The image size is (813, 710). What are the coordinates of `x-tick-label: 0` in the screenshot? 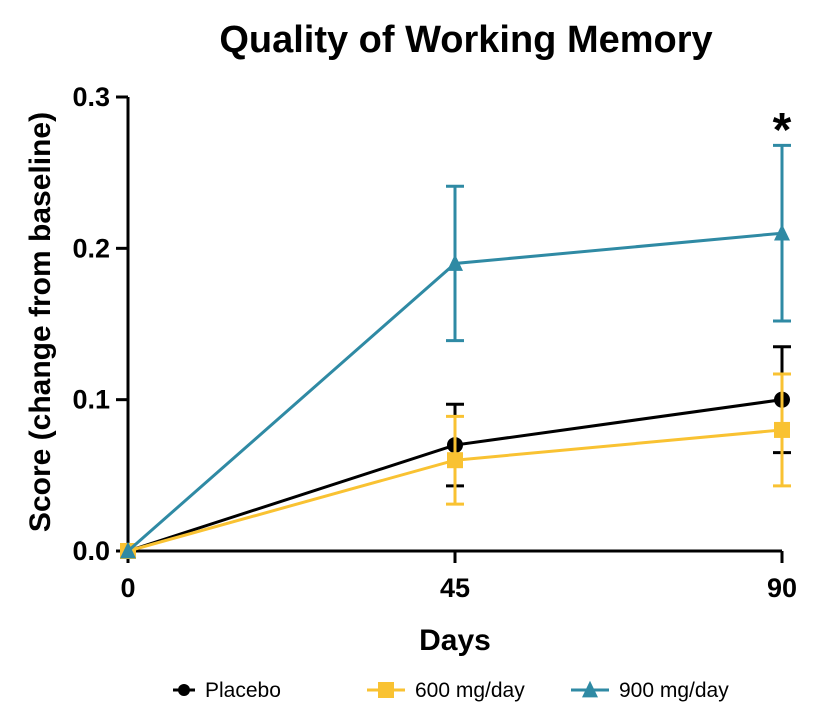 It's located at (127, 588).